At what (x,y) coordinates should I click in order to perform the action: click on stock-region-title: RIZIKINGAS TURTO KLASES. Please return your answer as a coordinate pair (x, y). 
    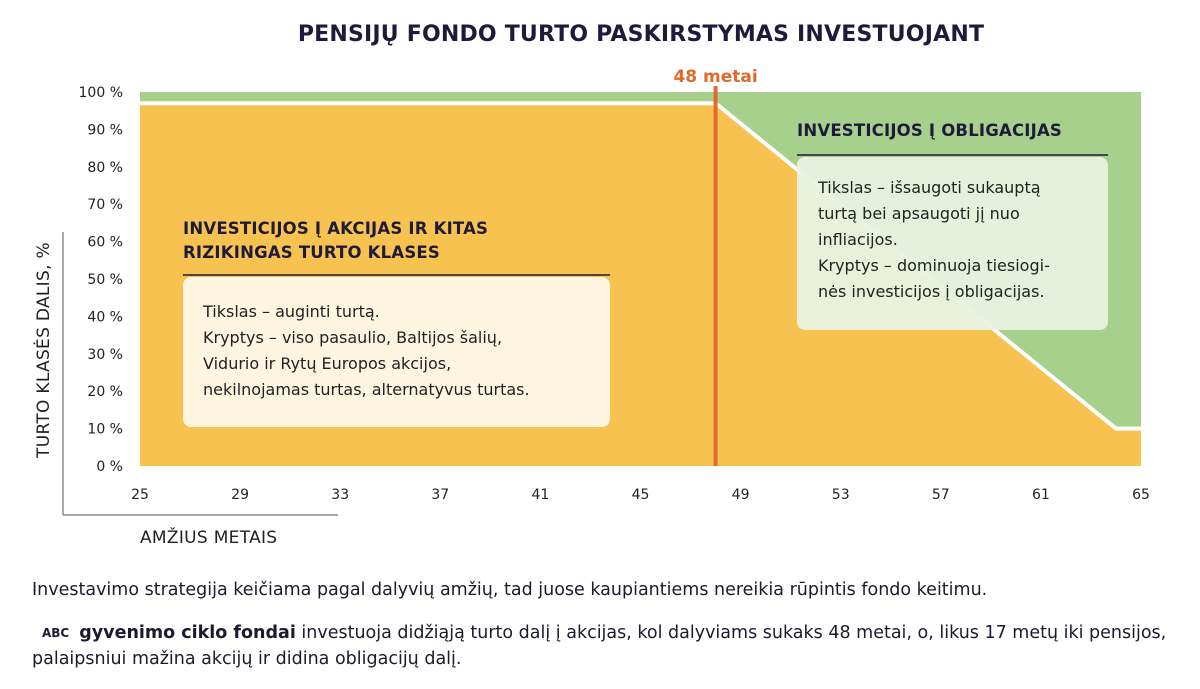
    Looking at the image, I should click on (311, 252).